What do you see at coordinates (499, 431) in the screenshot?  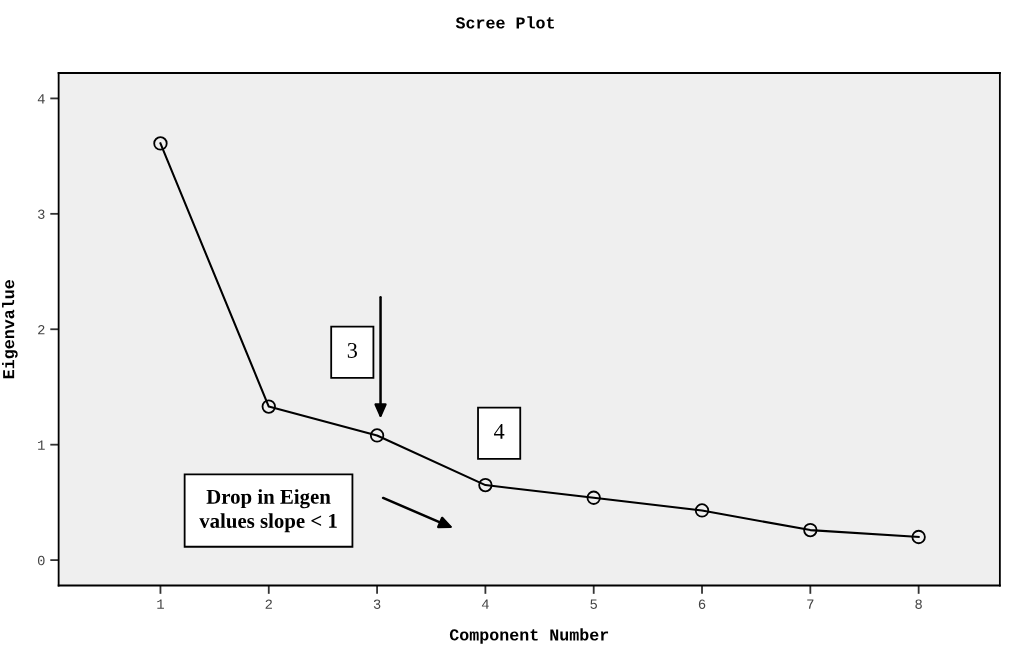 I see `annotation: 4` at bounding box center [499, 431].